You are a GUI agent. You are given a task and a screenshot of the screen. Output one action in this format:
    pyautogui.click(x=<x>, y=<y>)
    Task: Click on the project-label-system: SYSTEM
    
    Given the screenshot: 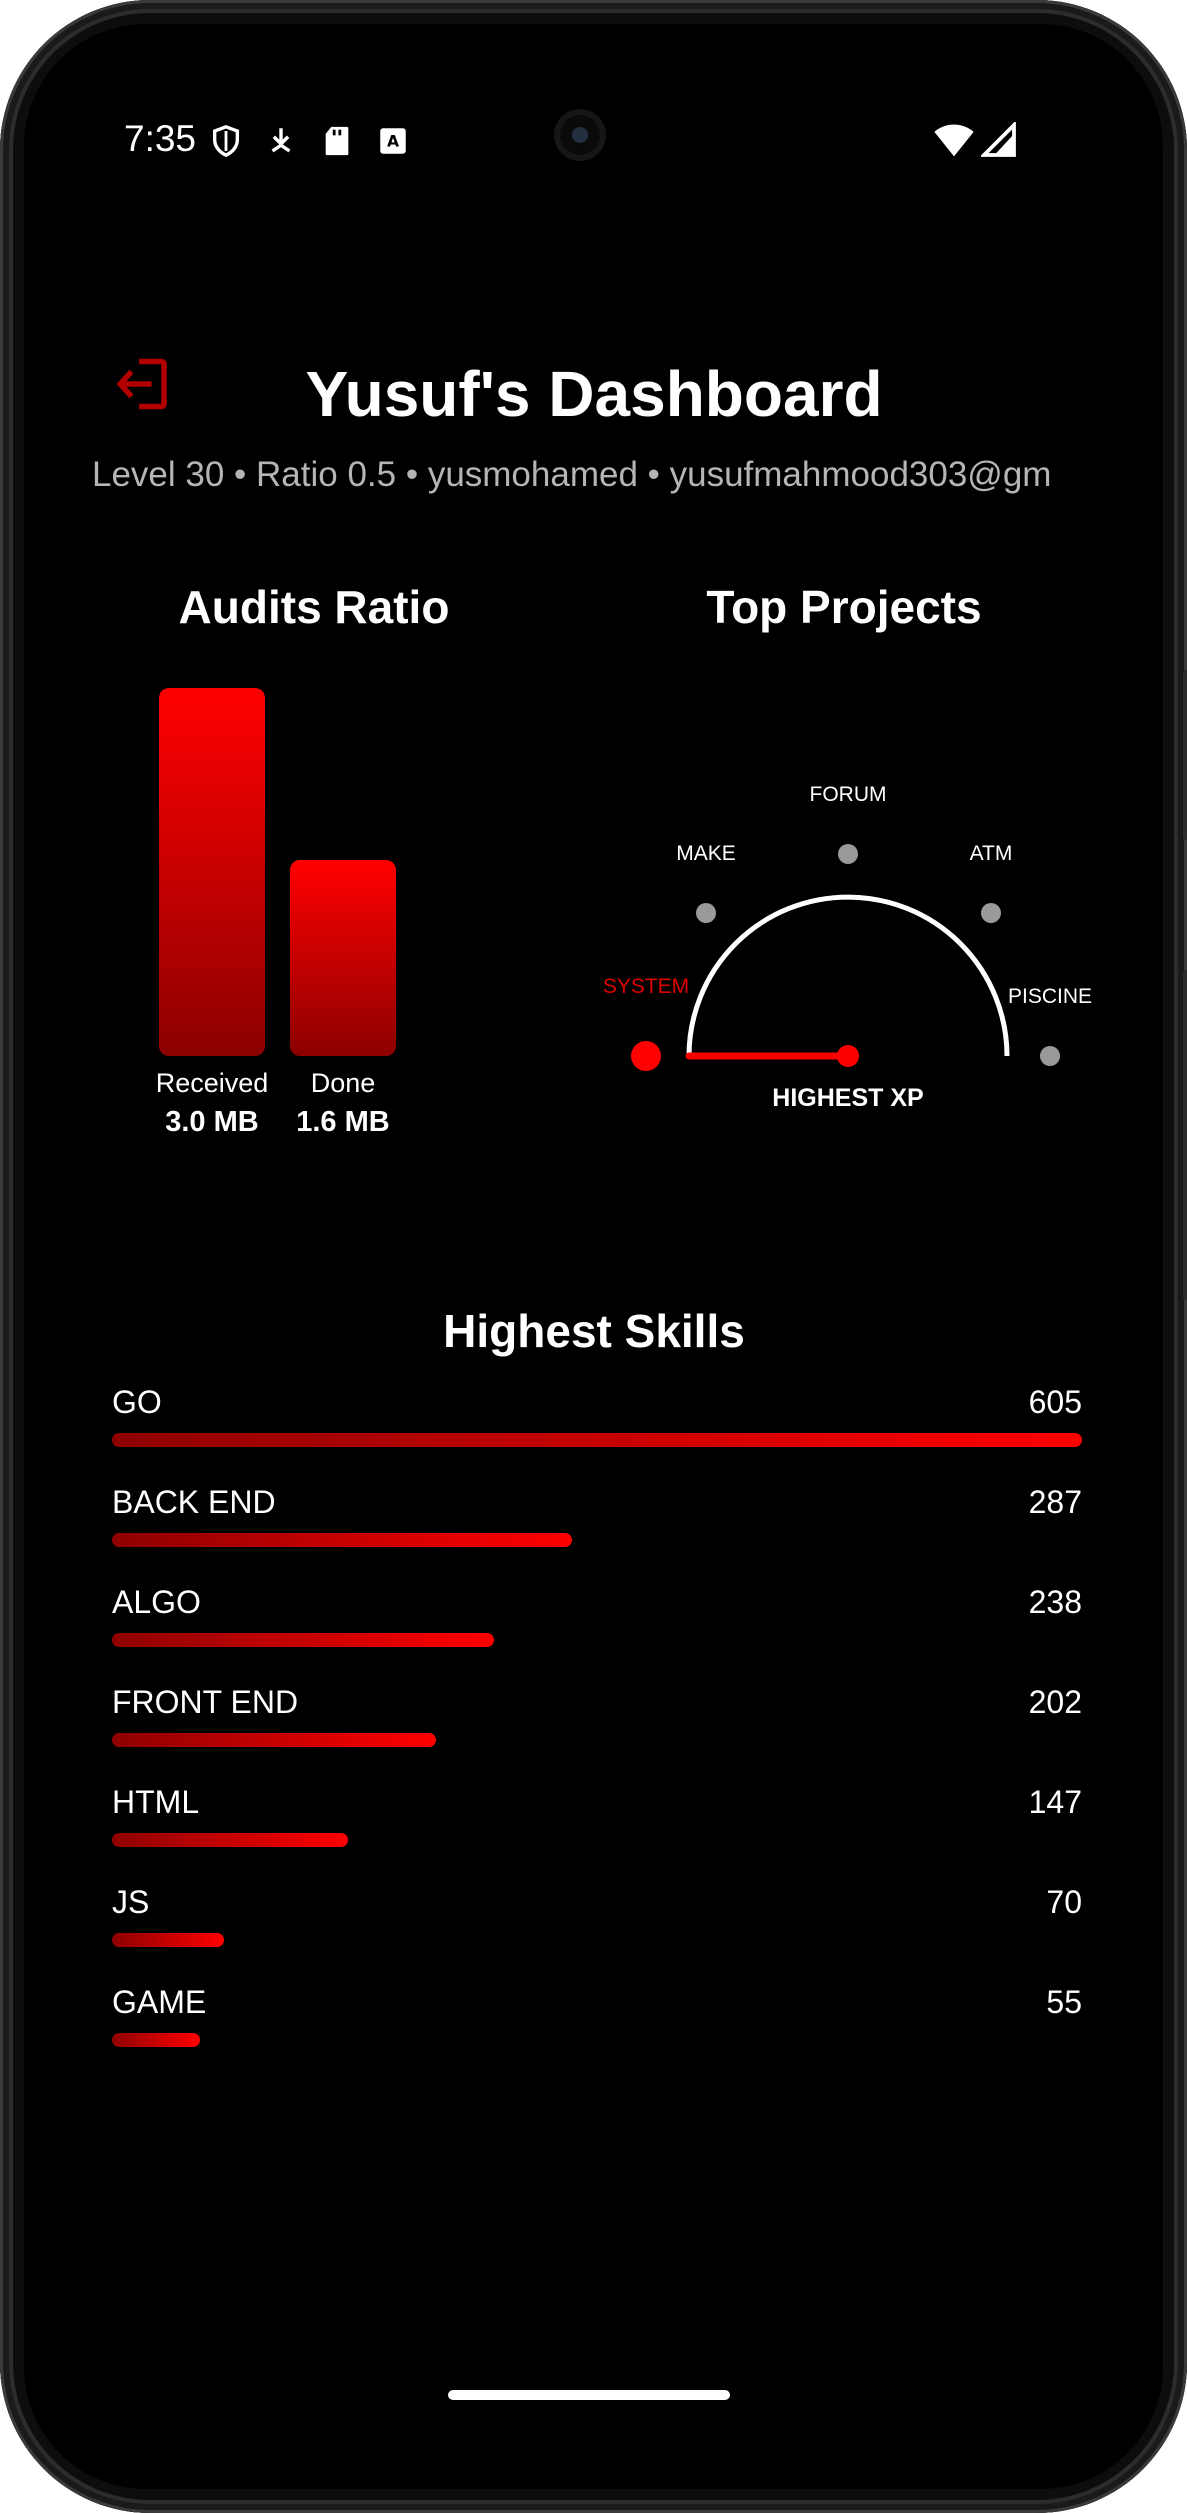 What is the action you would take?
    pyautogui.click(x=646, y=986)
    